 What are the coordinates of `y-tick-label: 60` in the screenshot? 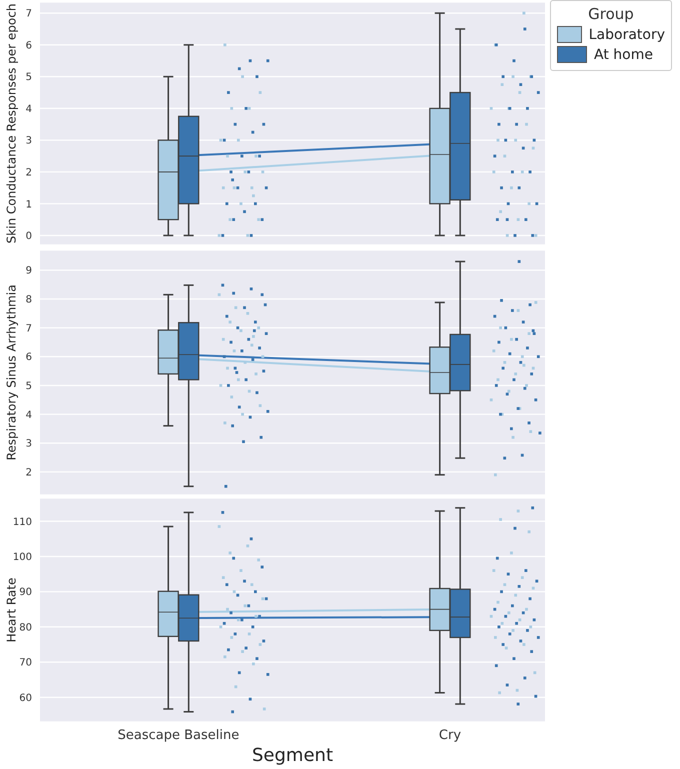 It's located at (25, 698).